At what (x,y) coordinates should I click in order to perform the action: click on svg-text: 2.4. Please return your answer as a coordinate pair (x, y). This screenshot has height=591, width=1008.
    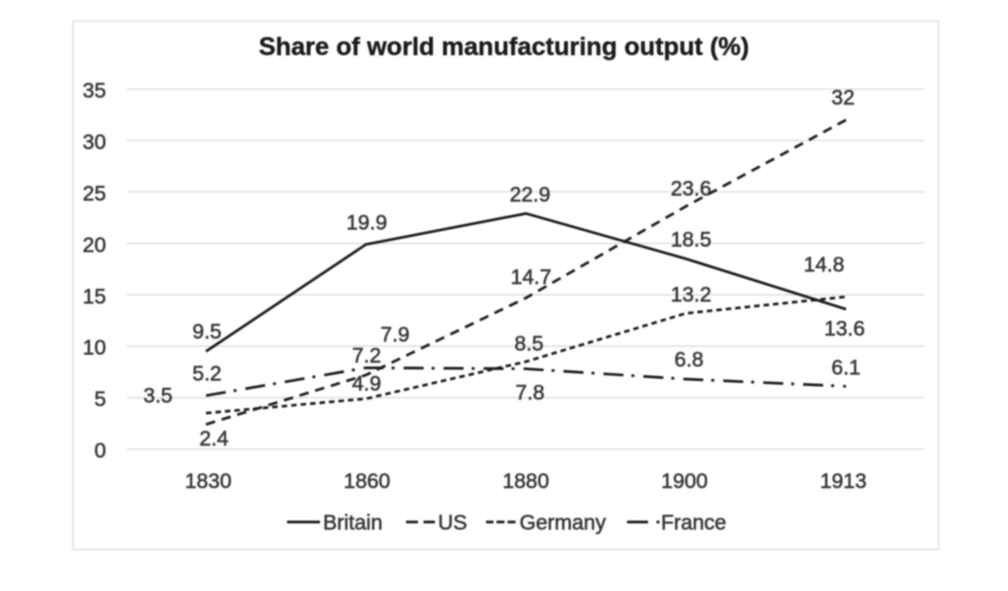
    Looking at the image, I should click on (214, 439).